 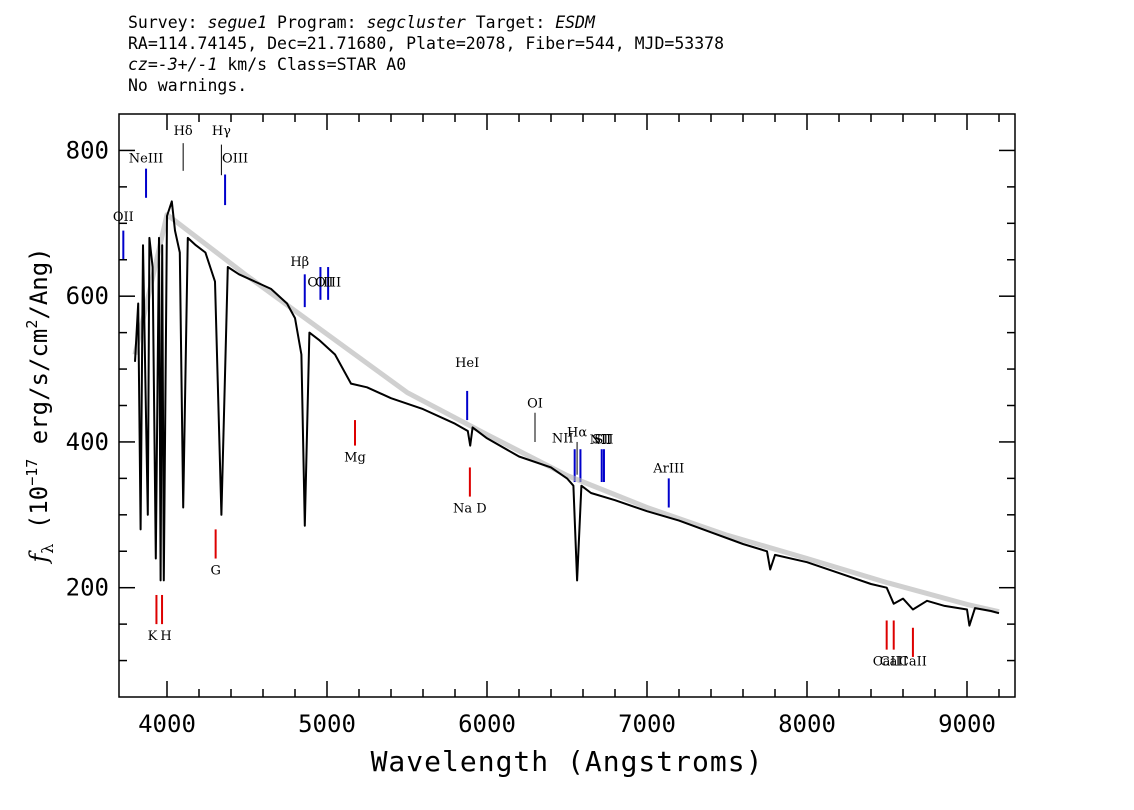 What do you see at coordinates (173, 64) in the screenshot?
I see `header-line-3-segment-0: cz=-3+/-1` at bounding box center [173, 64].